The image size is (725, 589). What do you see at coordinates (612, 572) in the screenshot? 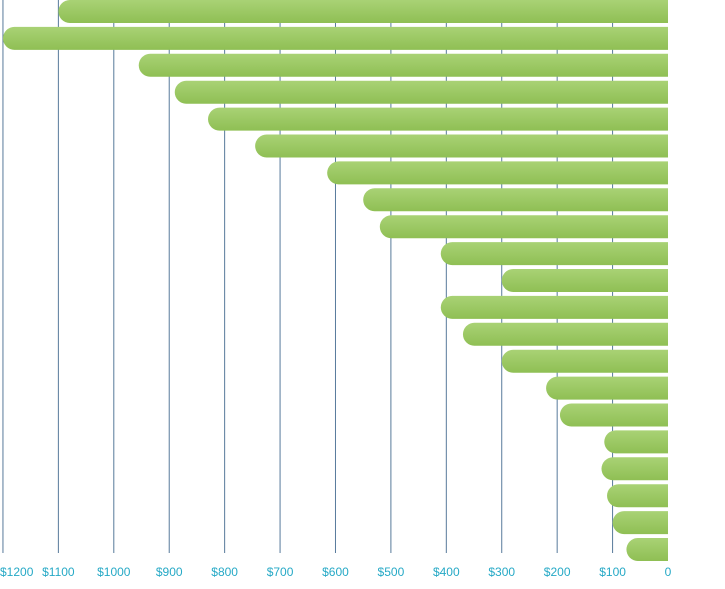
I see `x-tick-label: $100` at bounding box center [612, 572].